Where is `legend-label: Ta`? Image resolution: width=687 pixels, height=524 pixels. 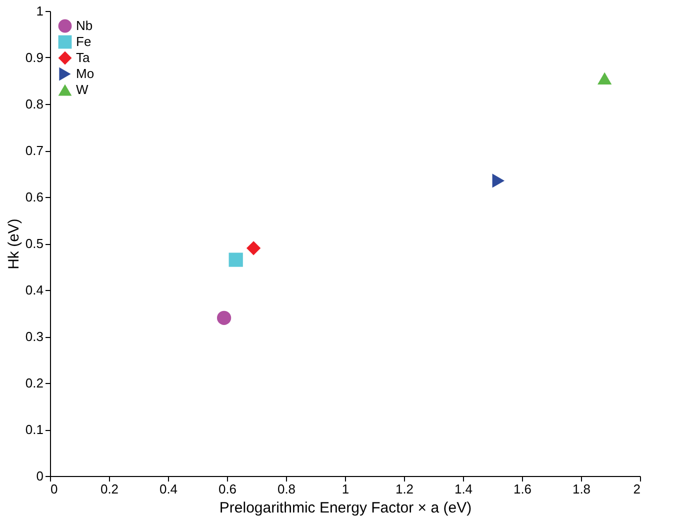
legend-label: Ta is located at coordinates (83, 57).